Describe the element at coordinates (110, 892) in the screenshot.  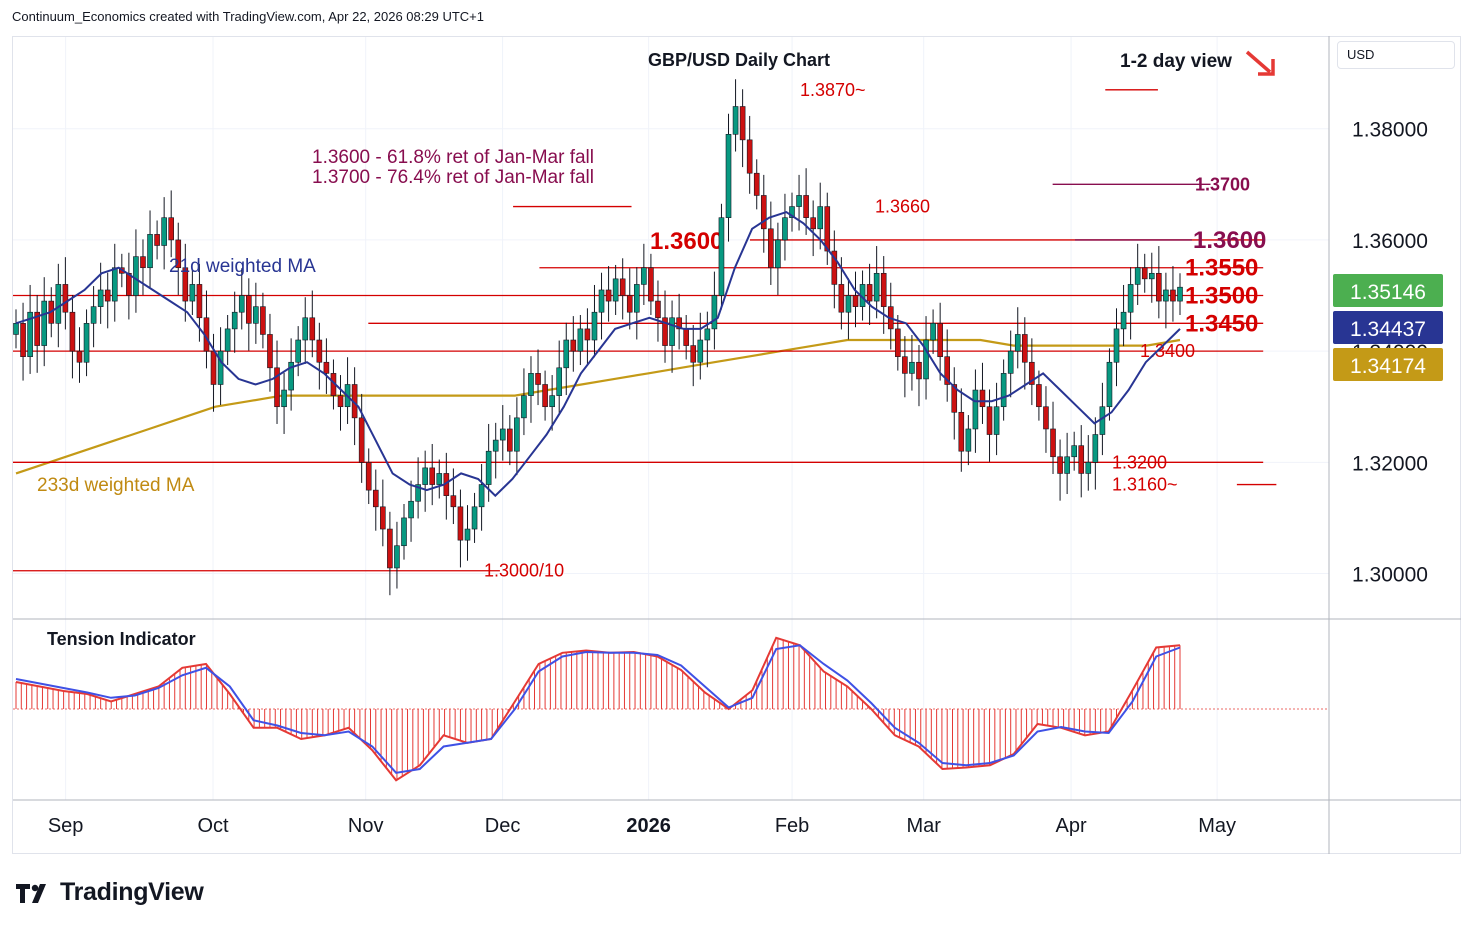
I see `tradingview-logo: TradingView` at that location.